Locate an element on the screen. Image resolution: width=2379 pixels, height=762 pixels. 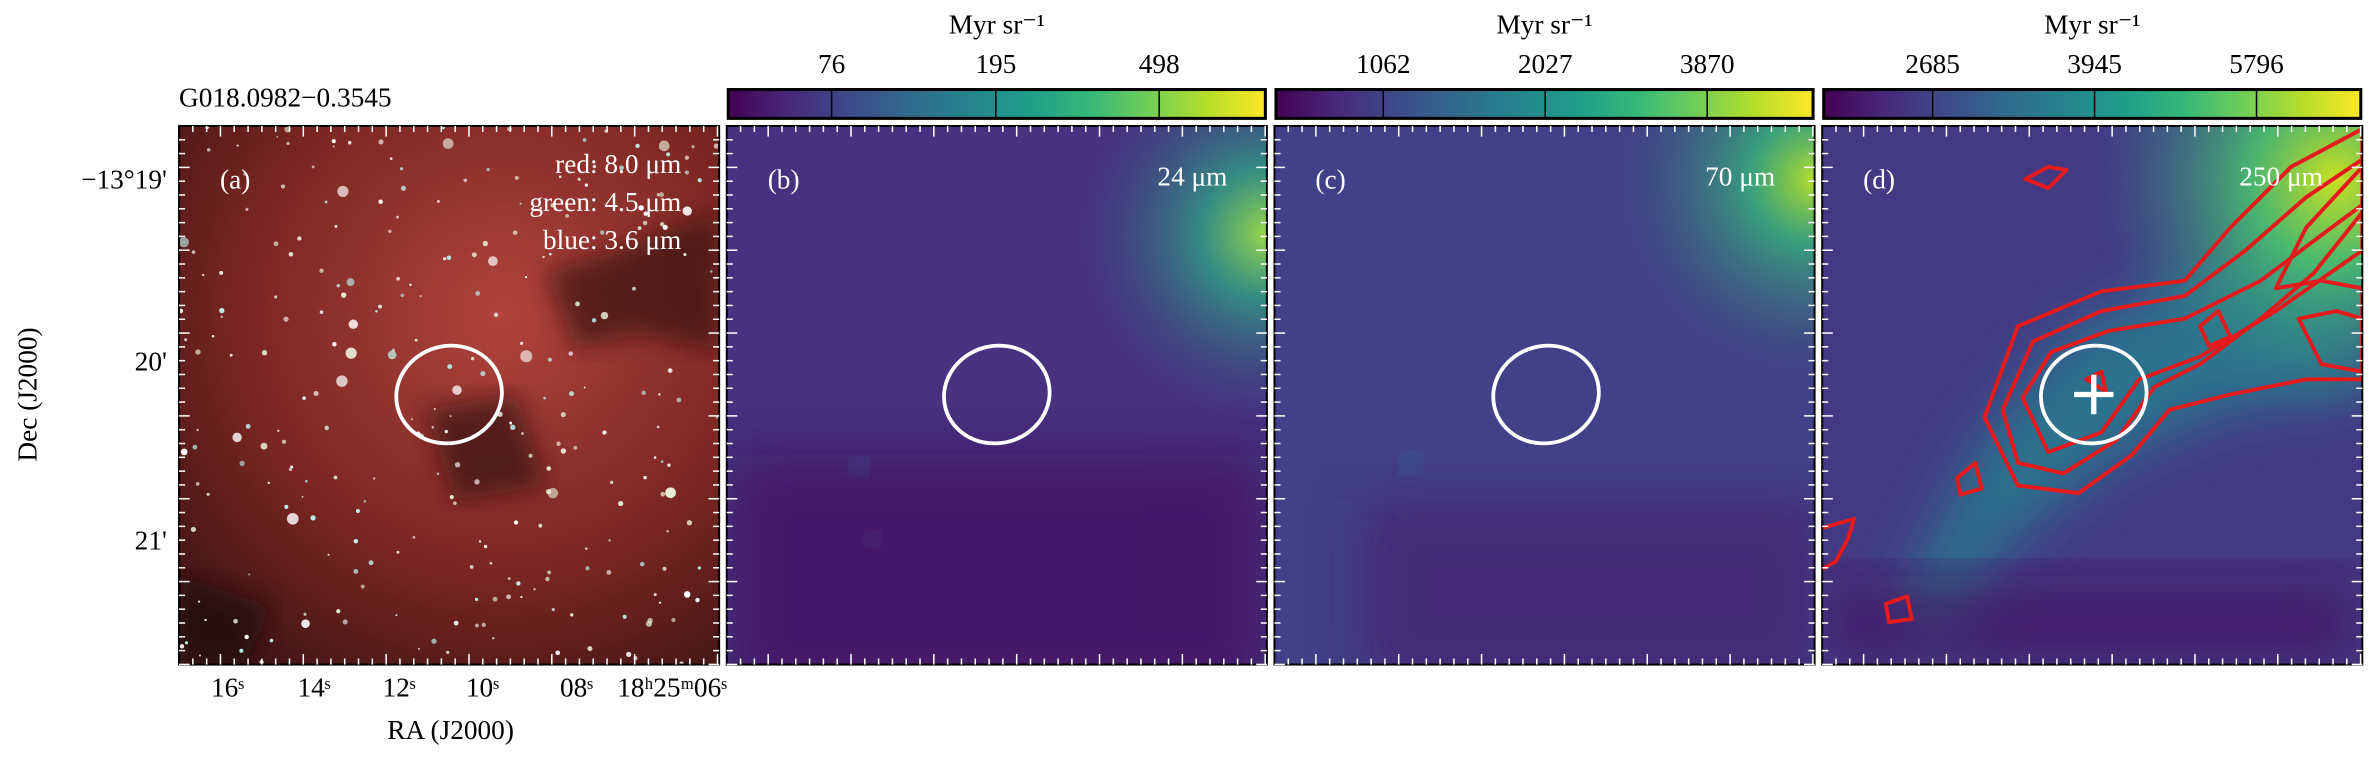
colorbar-tick-label: 3870 is located at coordinates (1707, 64).